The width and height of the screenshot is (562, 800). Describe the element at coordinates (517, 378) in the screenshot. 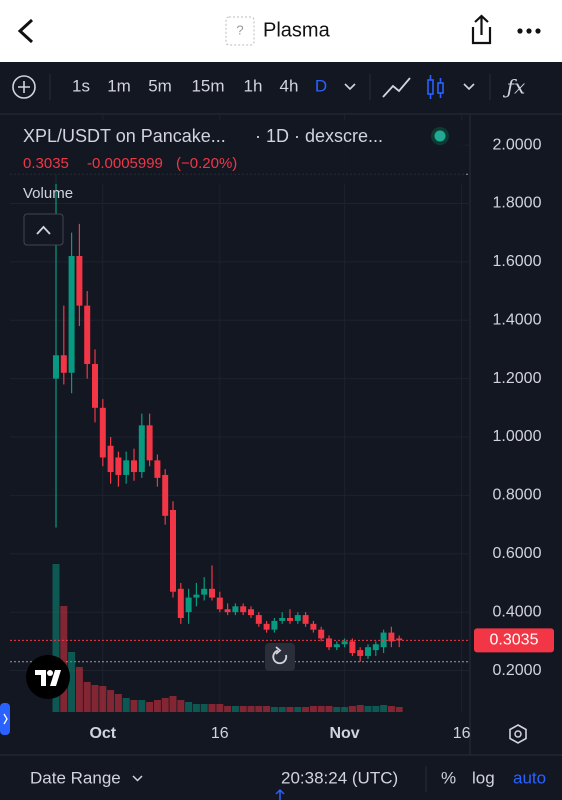

I see `y-tick-label: 1.2000` at that location.